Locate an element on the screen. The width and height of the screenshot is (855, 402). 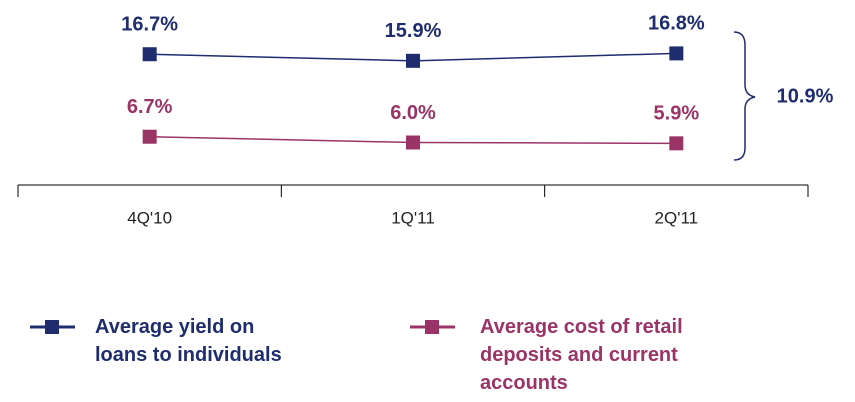
data-label: 16.8% is located at coordinates (676, 24).